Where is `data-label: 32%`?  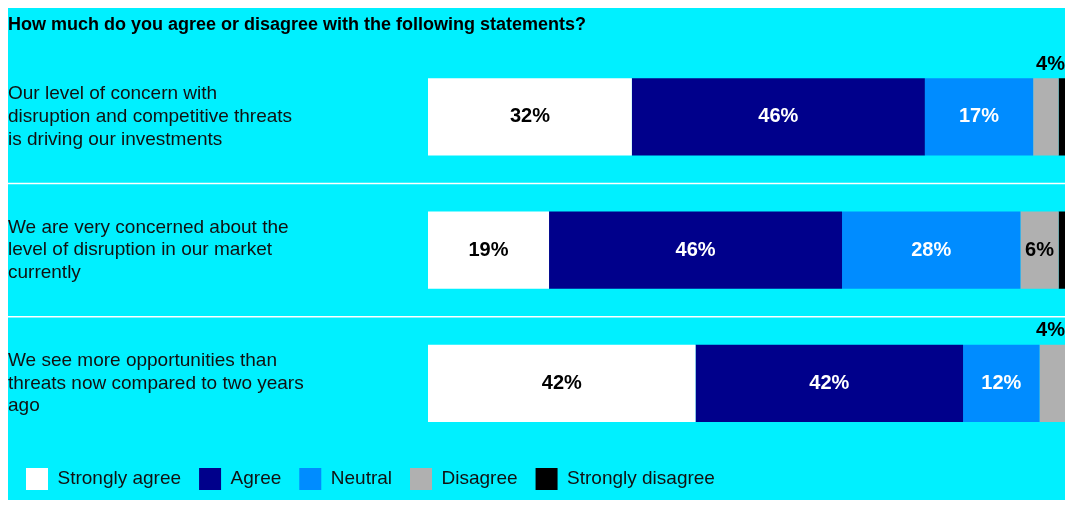
data-label: 32% is located at coordinates (530, 115).